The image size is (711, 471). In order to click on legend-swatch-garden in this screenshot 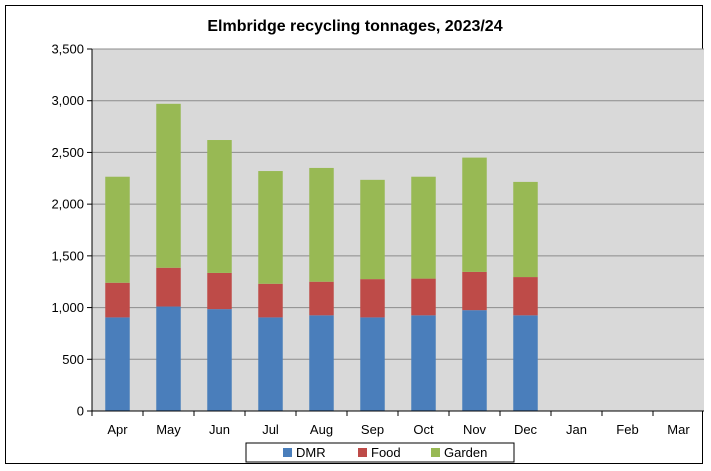, I will do `click(435, 452)`.